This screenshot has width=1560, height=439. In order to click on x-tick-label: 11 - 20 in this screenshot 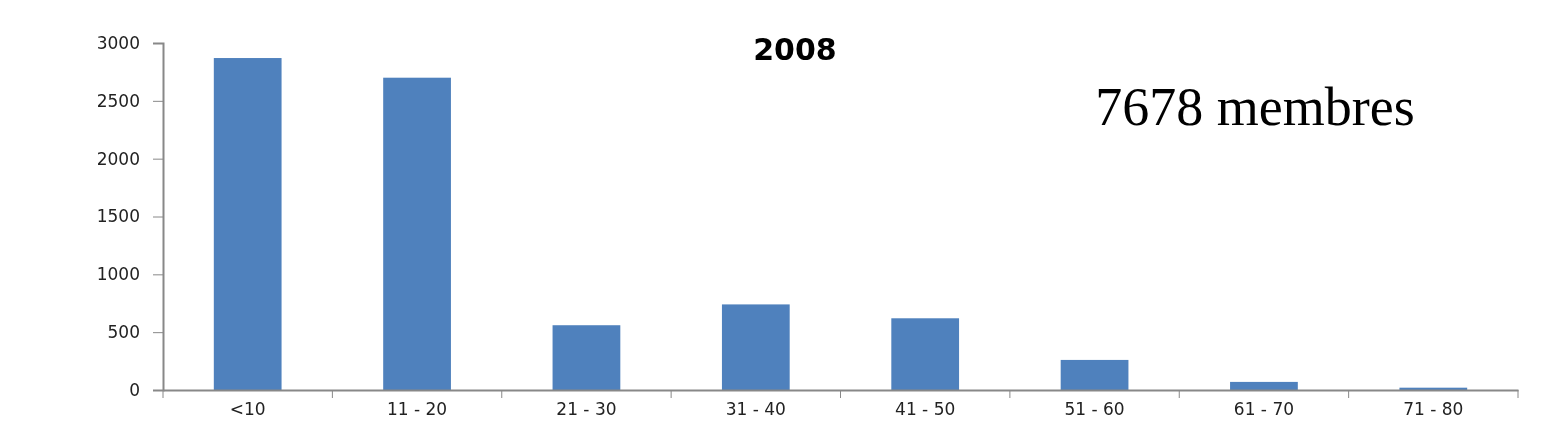, I will do `click(417, 409)`.